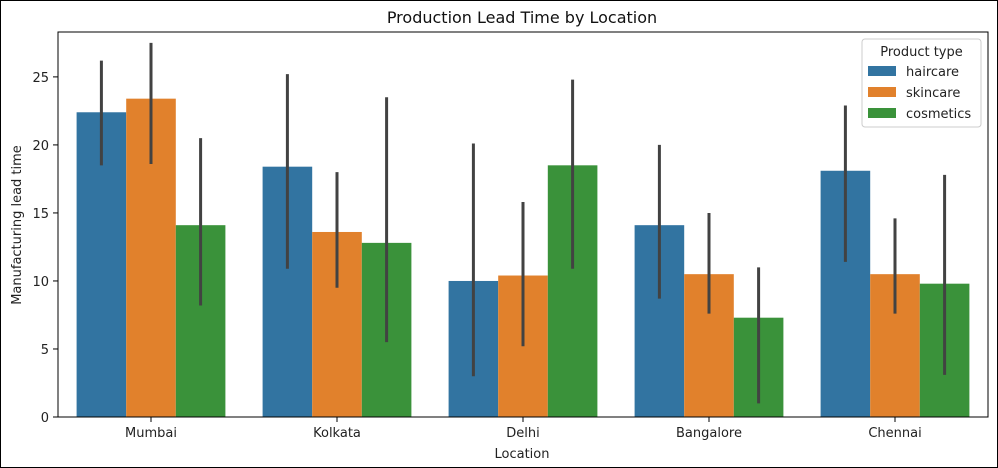  I want to click on legend: Product type haircare skincare cosmetics, so click(921, 83).